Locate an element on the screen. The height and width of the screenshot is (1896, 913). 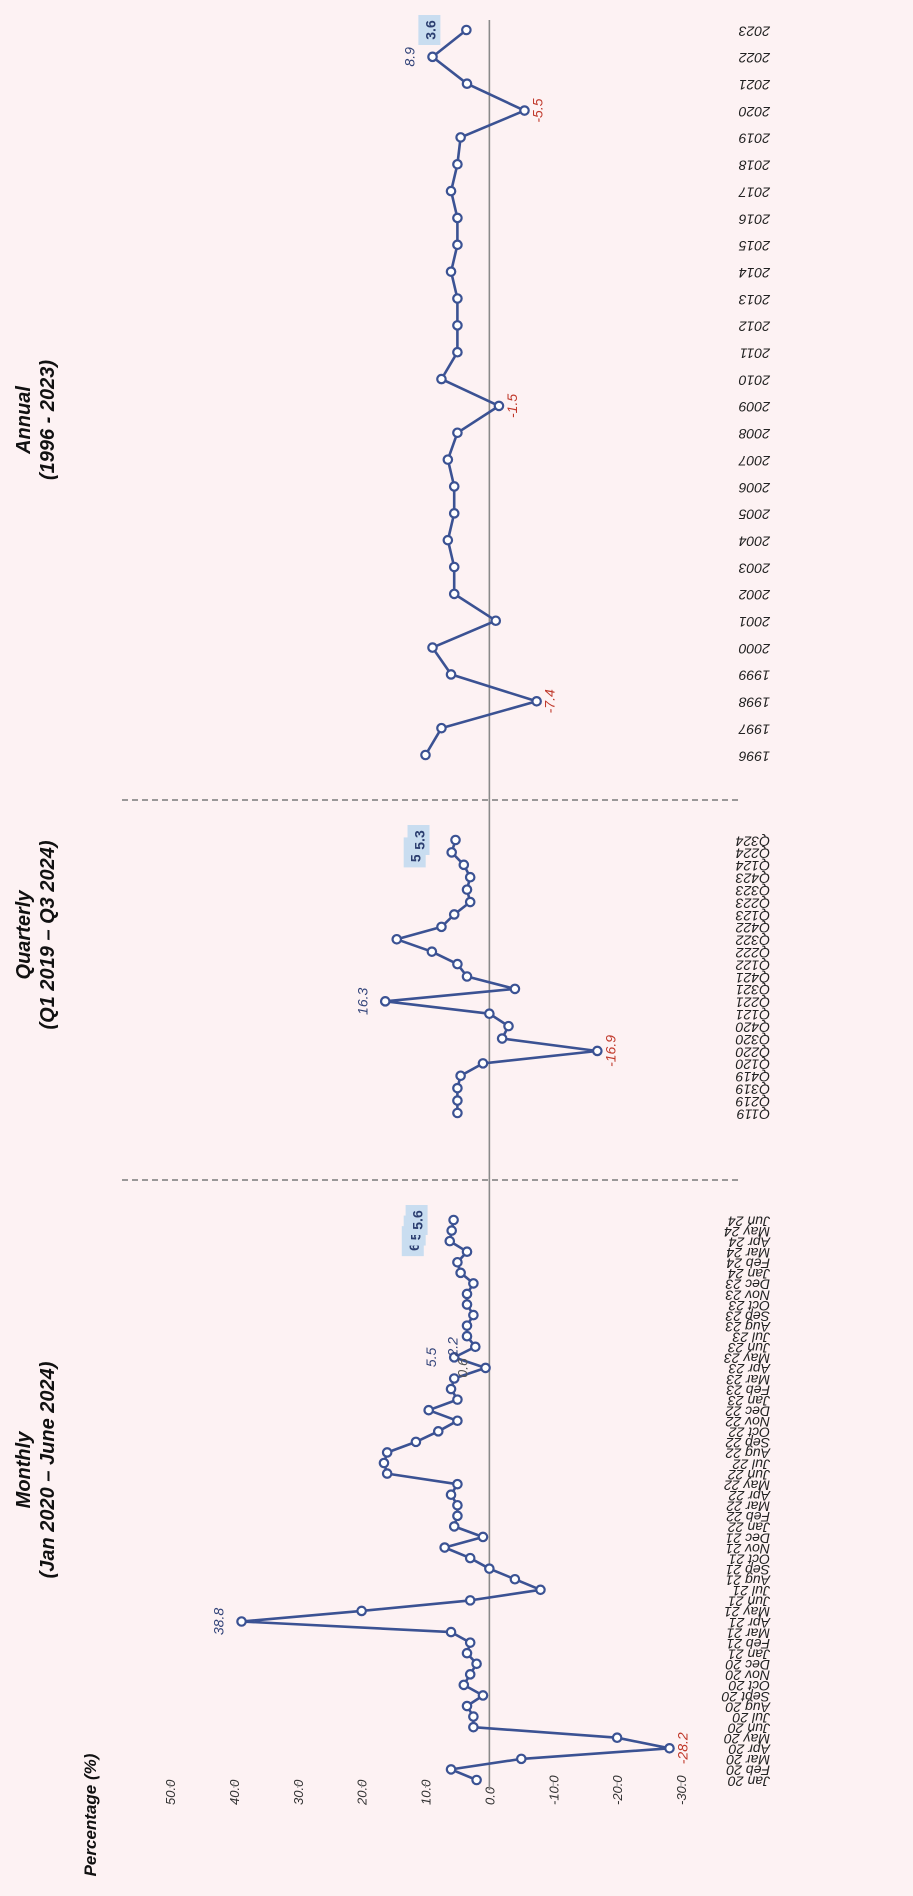
category-label: 2018 is located at coordinates (755, 166).